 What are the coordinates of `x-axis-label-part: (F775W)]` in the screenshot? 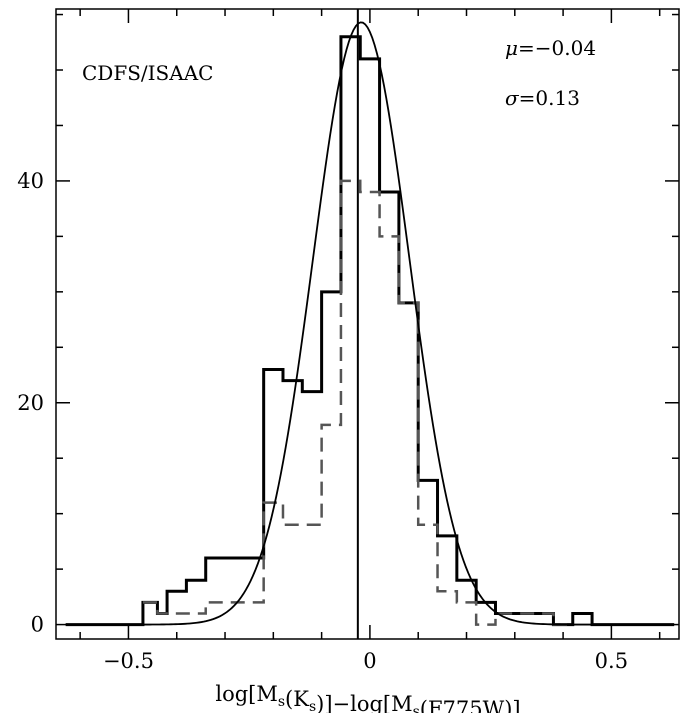 It's located at (470, 705).